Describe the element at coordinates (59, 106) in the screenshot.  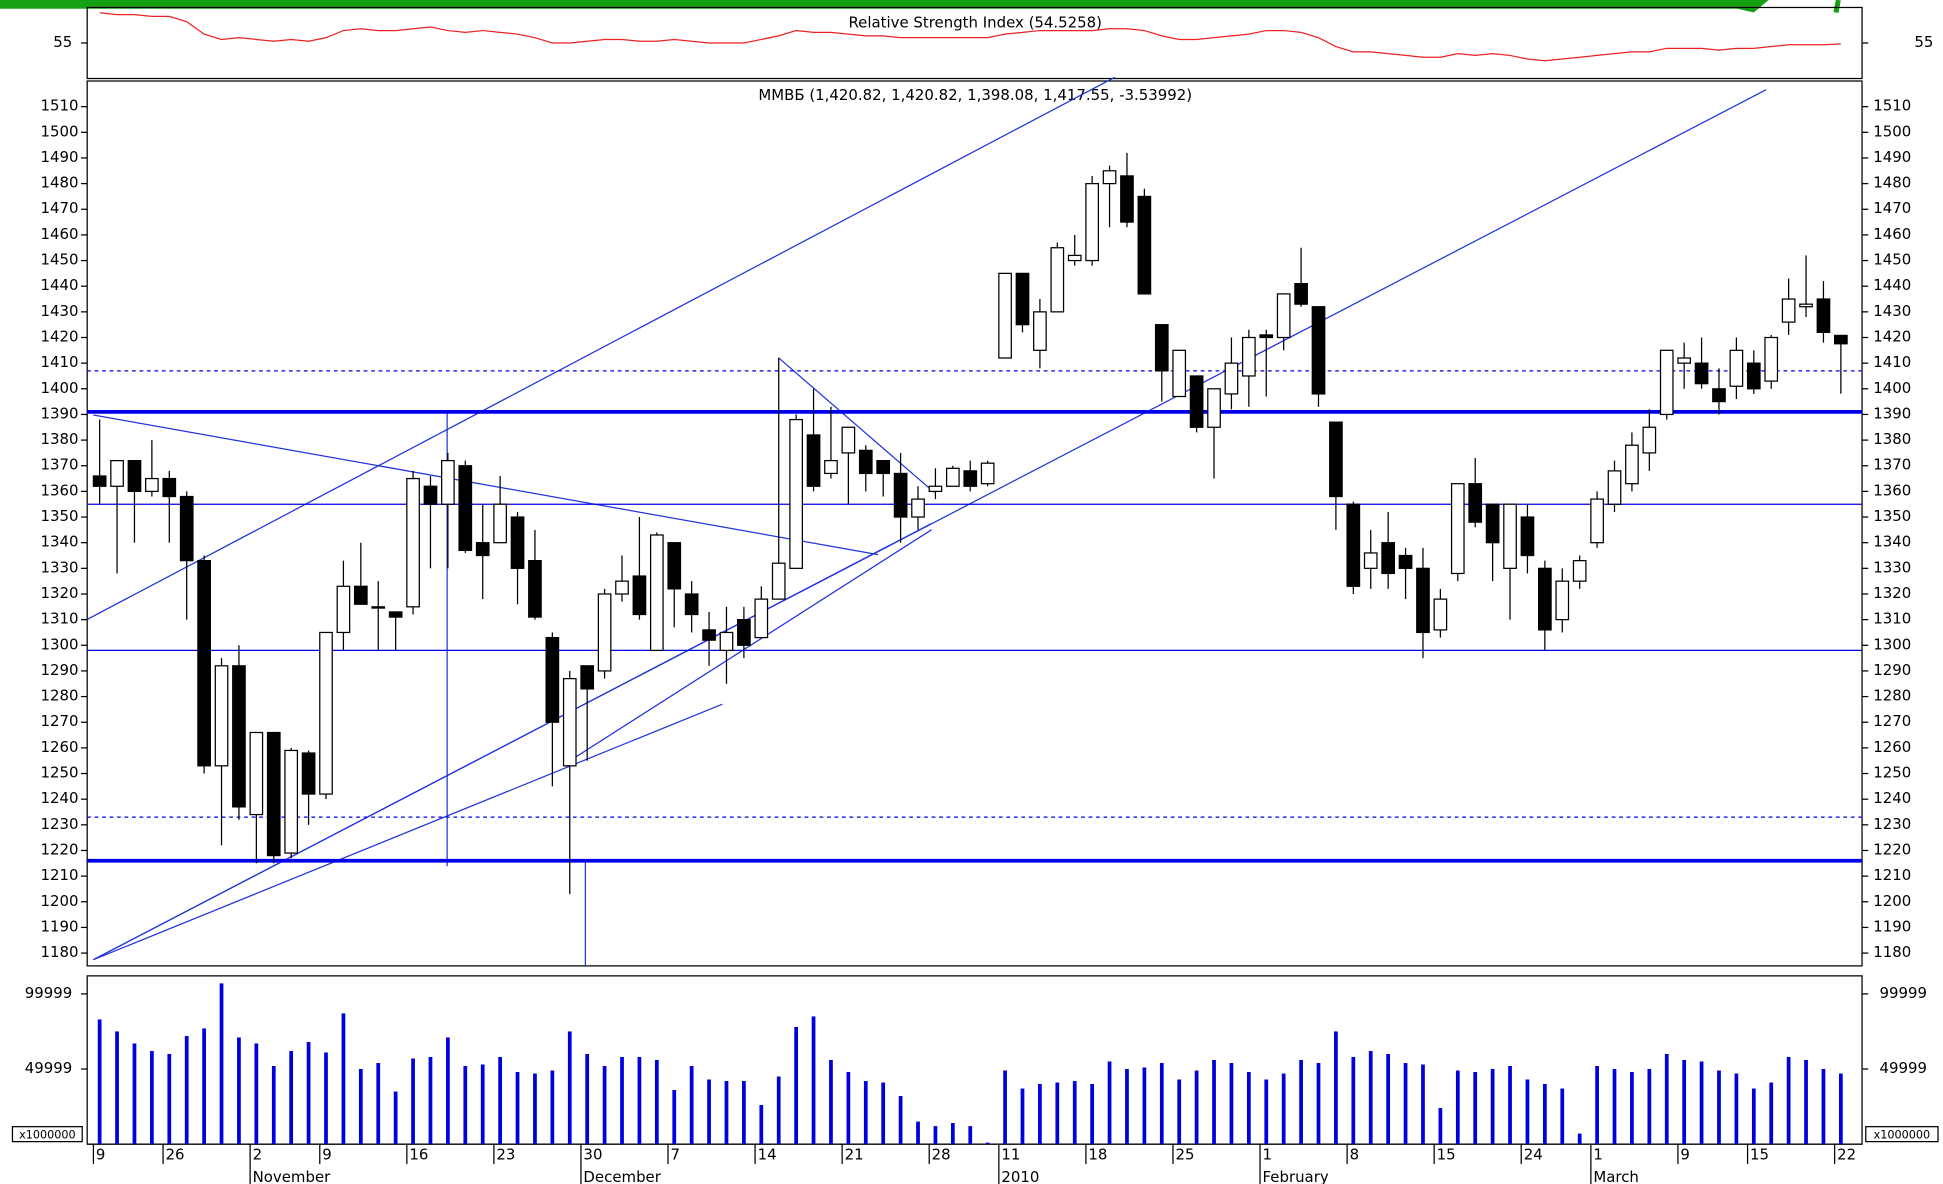
I see `y-tick-label: 1510` at that location.